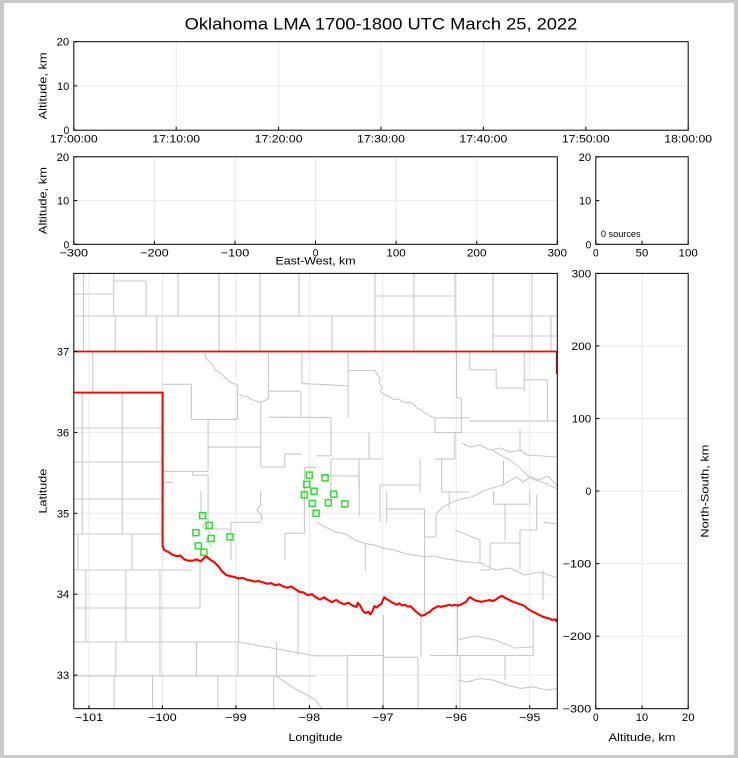  What do you see at coordinates (688, 140) in the screenshot?
I see `svg-text: 18:00:00` at bounding box center [688, 140].